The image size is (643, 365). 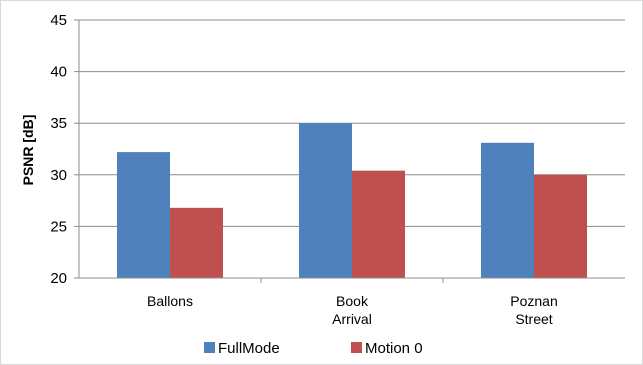 I want to click on y-tick-label: 35, so click(x=58, y=123).